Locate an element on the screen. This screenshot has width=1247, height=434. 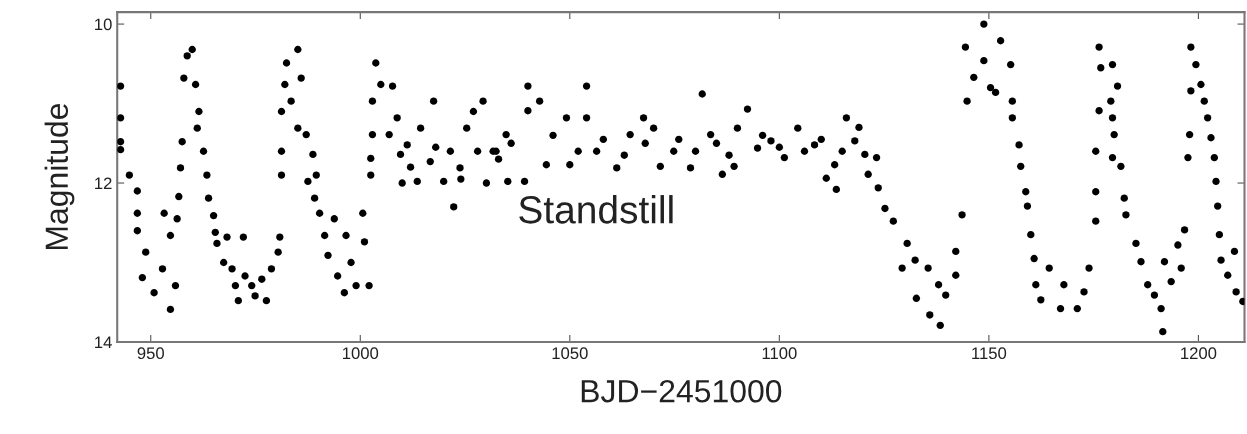
y-tick-label: 10 is located at coordinates (103, 24).